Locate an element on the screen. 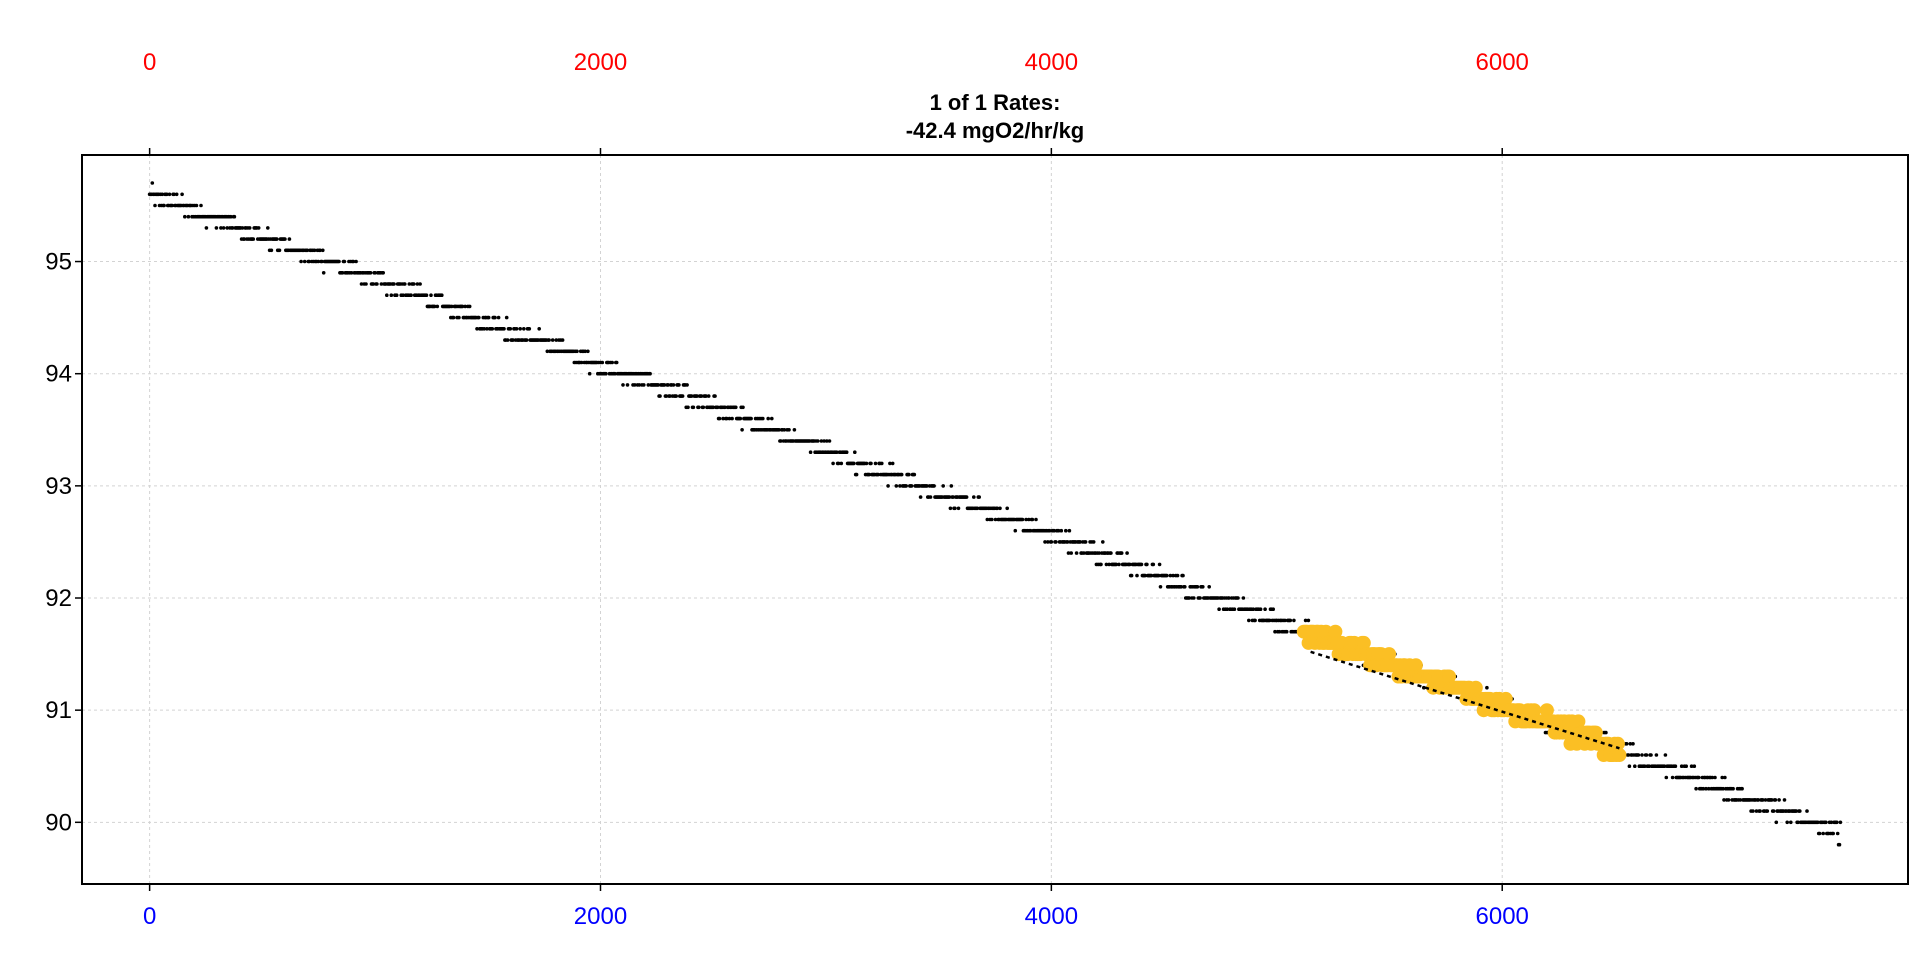  x-bottom-tick-label: 4000 is located at coordinates (1051, 916).